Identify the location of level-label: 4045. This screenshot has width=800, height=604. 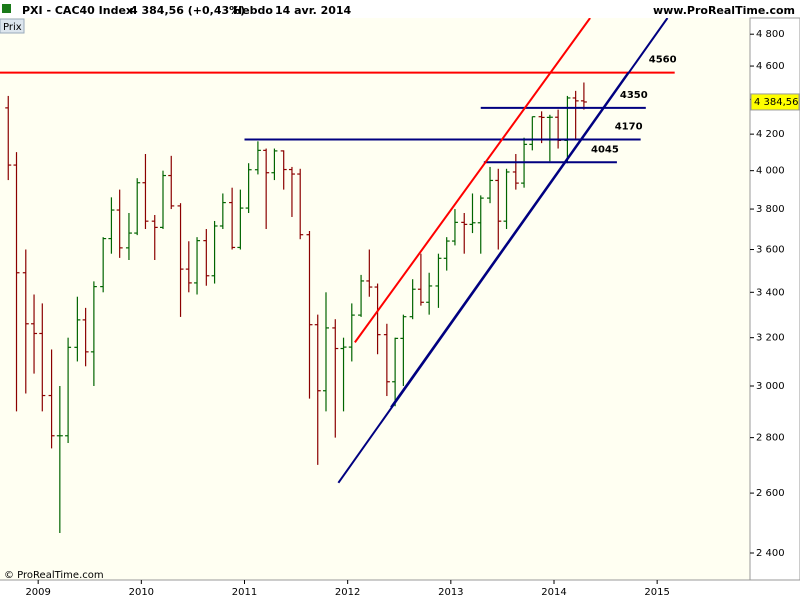
(605, 149).